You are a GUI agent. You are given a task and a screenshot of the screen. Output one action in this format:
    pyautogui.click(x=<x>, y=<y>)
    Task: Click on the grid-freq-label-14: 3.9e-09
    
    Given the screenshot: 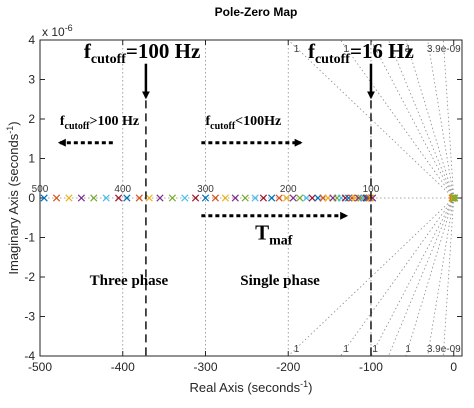 What is the action you would take?
    pyautogui.click(x=444, y=349)
    